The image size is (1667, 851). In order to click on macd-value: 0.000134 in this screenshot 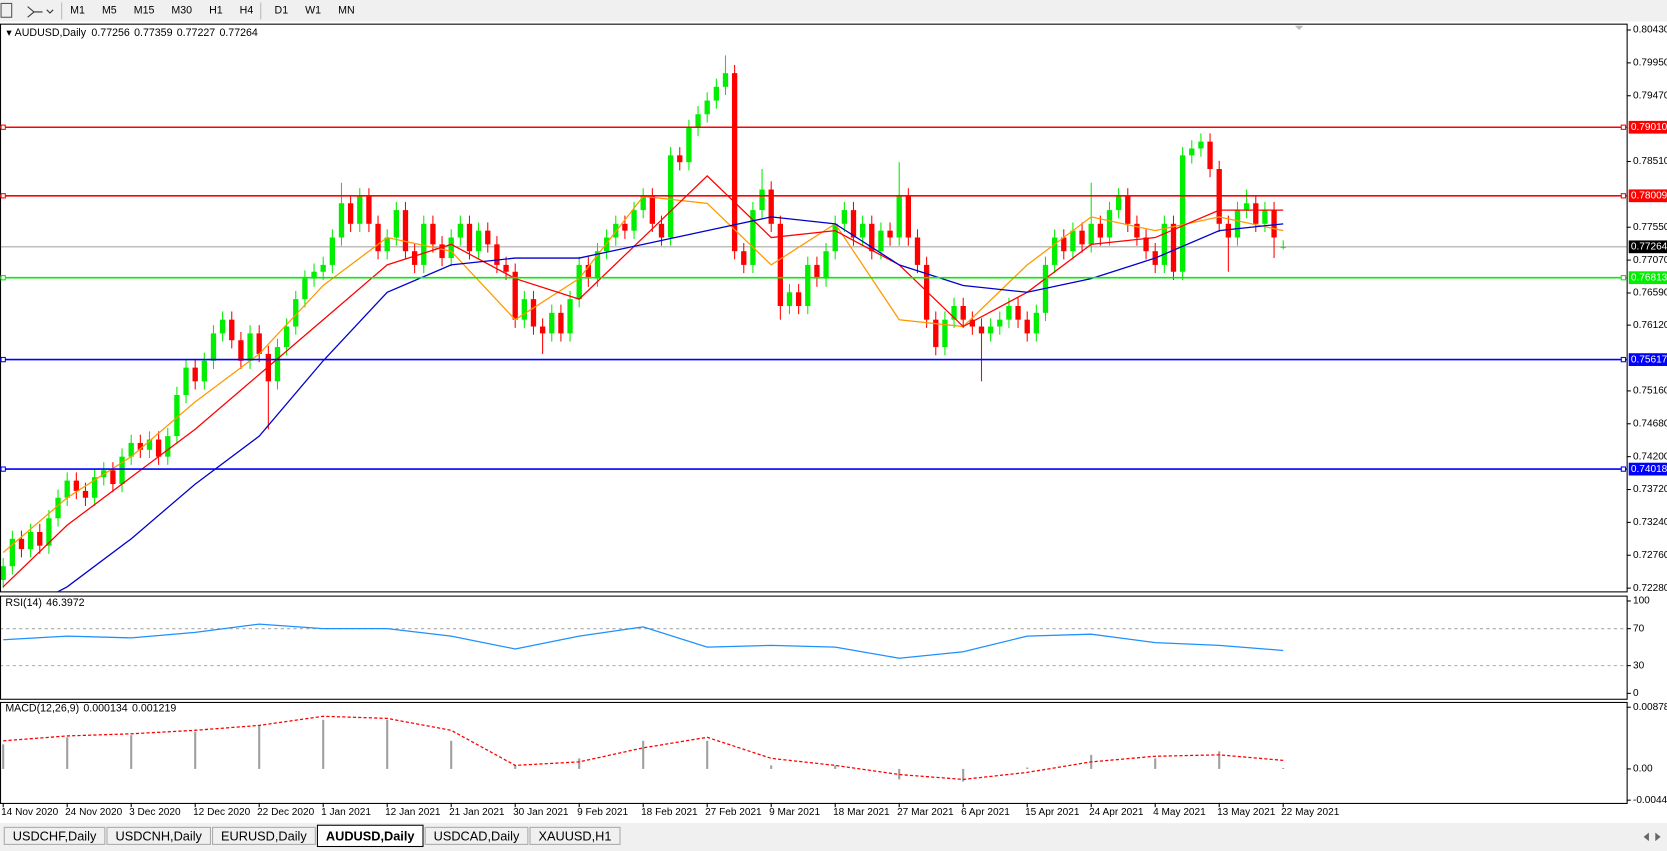, I will do `click(105, 708)`.